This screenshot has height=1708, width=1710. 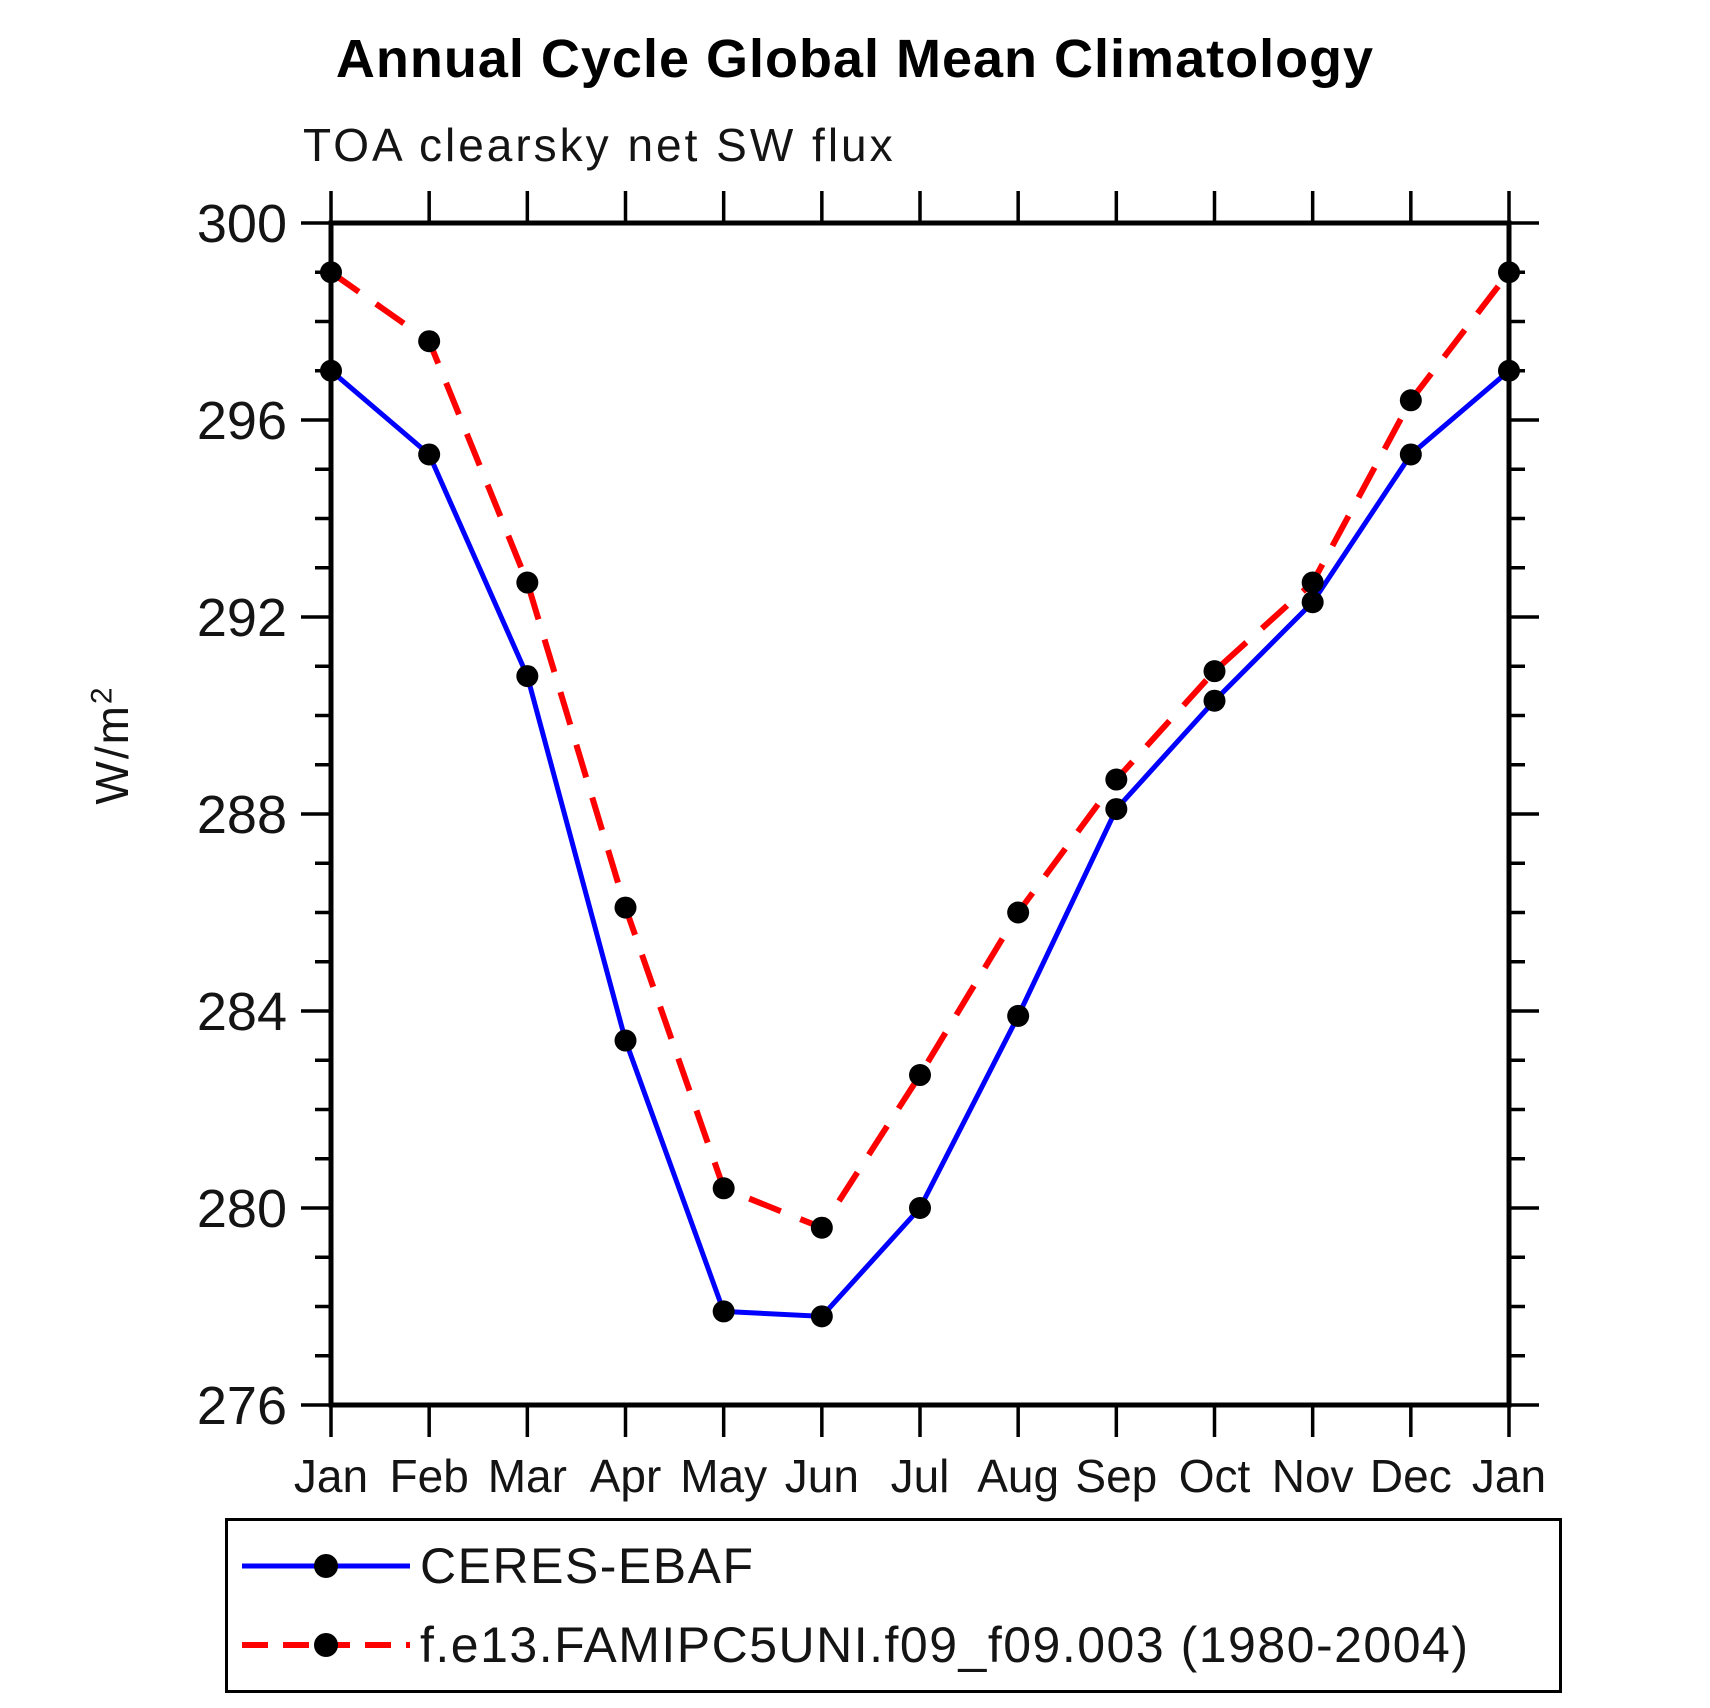 What do you see at coordinates (1411, 1476) in the screenshot?
I see `x-tick-label: Dec` at bounding box center [1411, 1476].